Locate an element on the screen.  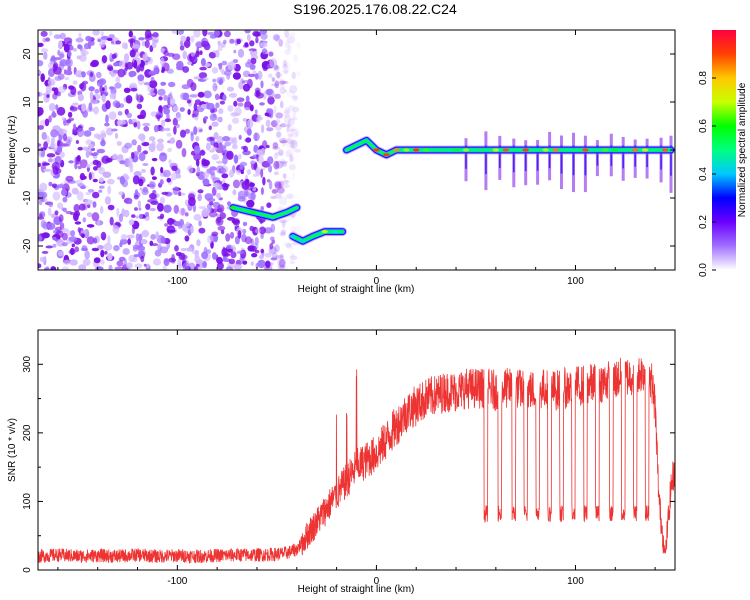
snr-x-label: Height of straight line (km) is located at coordinates (356, 589).